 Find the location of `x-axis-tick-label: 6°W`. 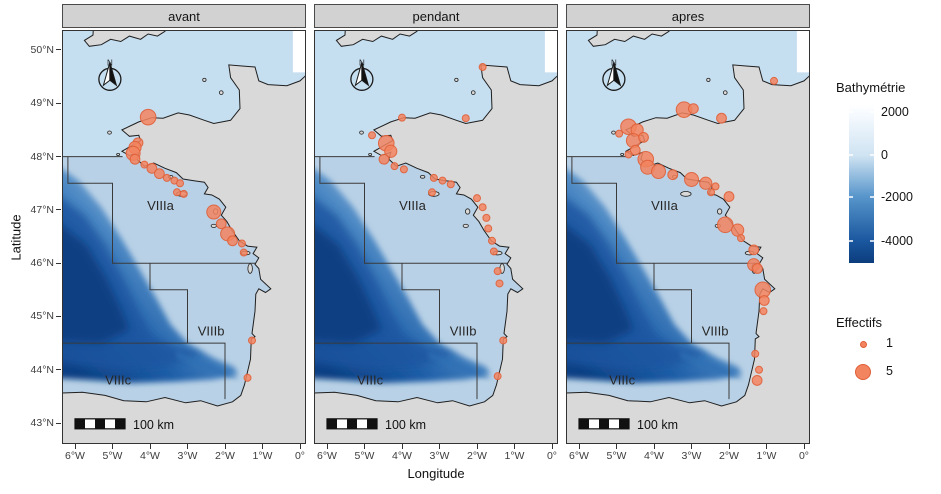

x-axis-tick-label: 6°W is located at coordinates (327, 456).